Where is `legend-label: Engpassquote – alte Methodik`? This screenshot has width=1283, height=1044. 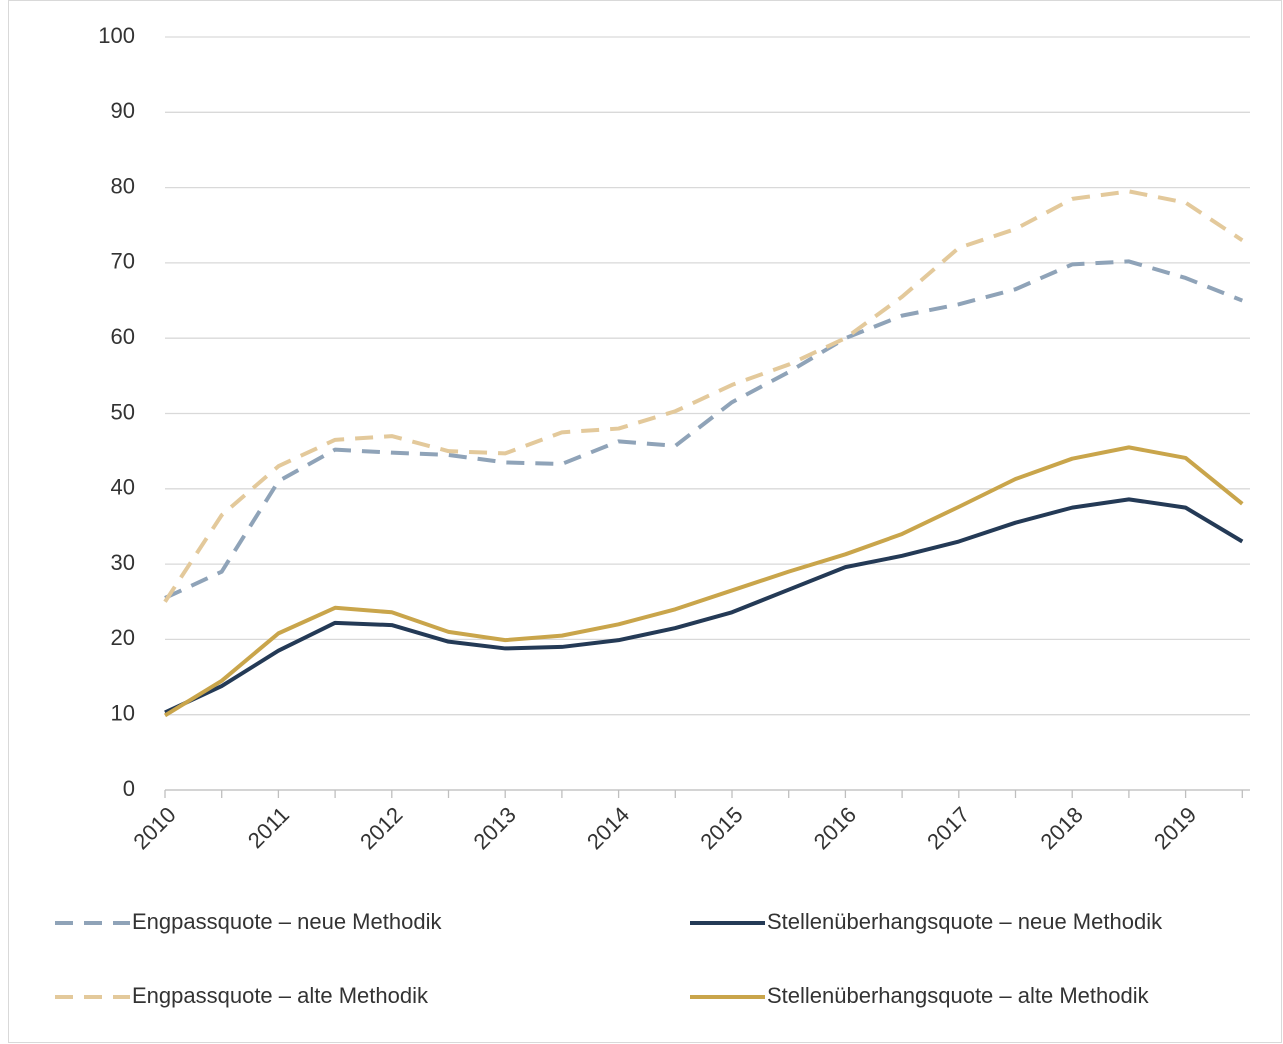 legend-label: Engpassquote – alte Methodik is located at coordinates (280, 995).